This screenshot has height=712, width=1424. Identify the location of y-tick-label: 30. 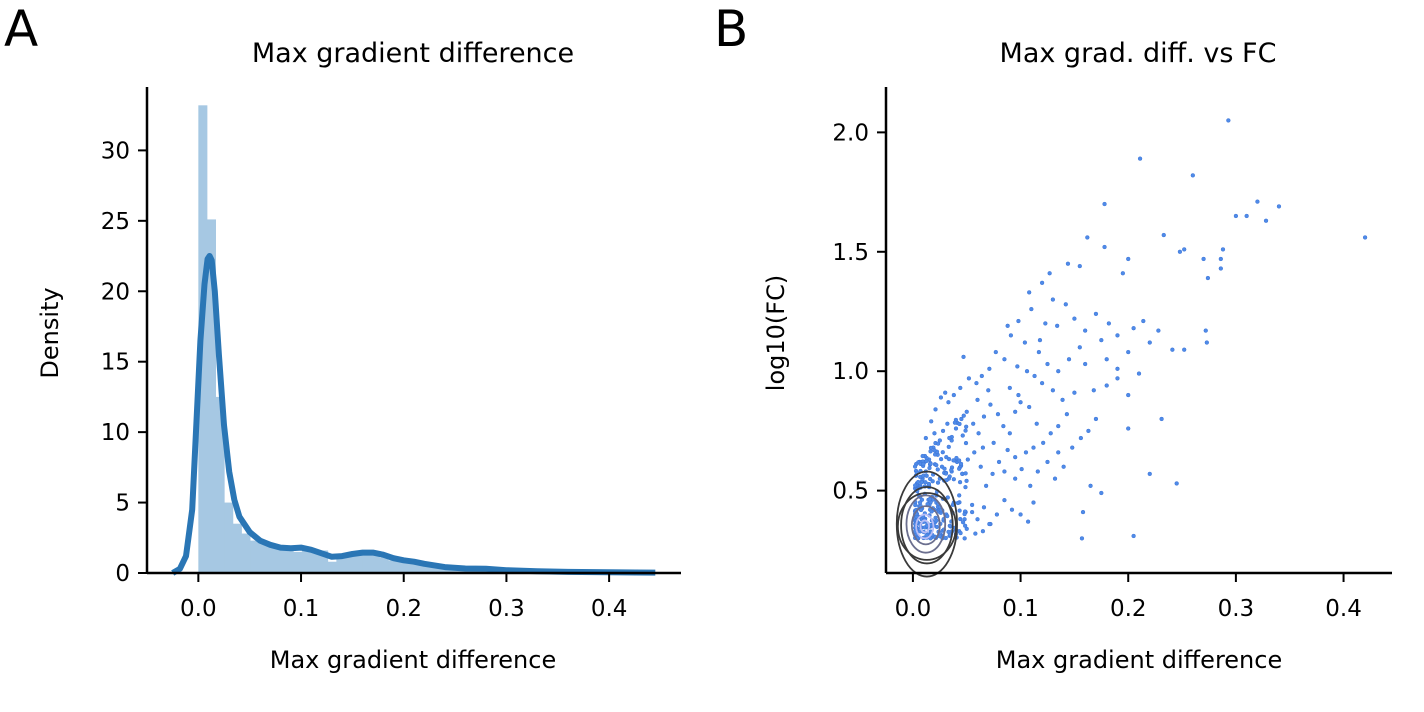
(115, 151).